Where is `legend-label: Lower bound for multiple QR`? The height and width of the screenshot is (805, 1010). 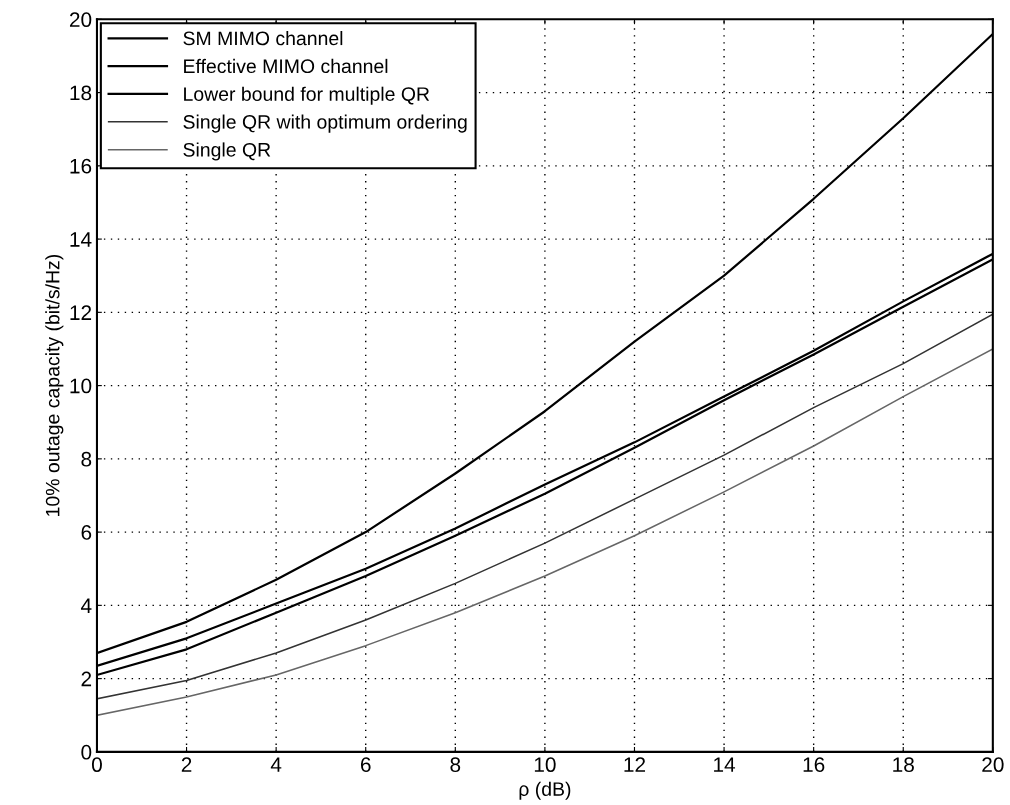 legend-label: Lower bound for multiple QR is located at coordinates (307, 95).